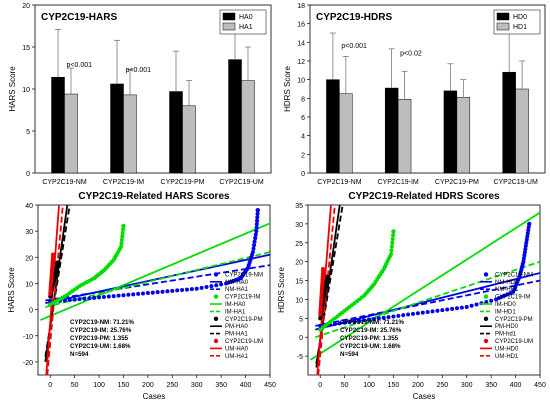  I want to click on y-tick-label: 20, so click(299, 263).